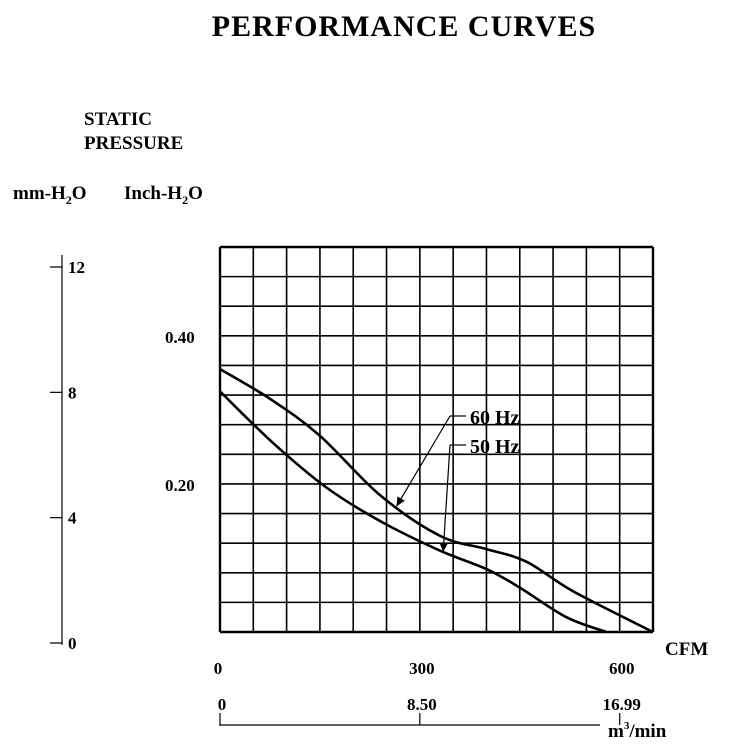  Describe the element at coordinates (422, 704) in the screenshot. I see `m3-tick-label: 8.50` at that location.